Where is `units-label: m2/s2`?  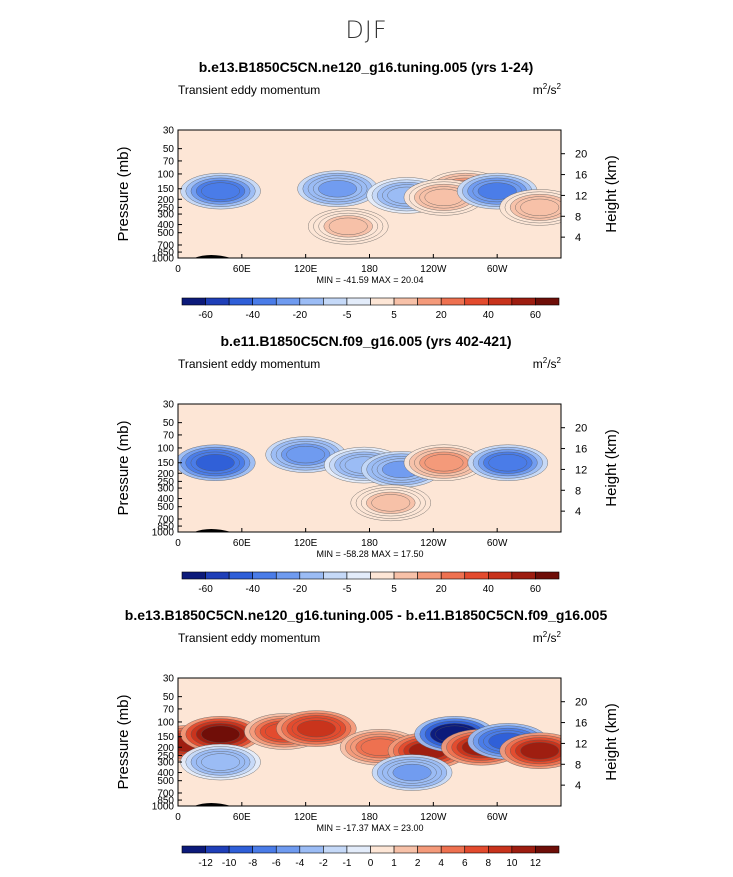 units-label: m2/s2 is located at coordinates (547, 363).